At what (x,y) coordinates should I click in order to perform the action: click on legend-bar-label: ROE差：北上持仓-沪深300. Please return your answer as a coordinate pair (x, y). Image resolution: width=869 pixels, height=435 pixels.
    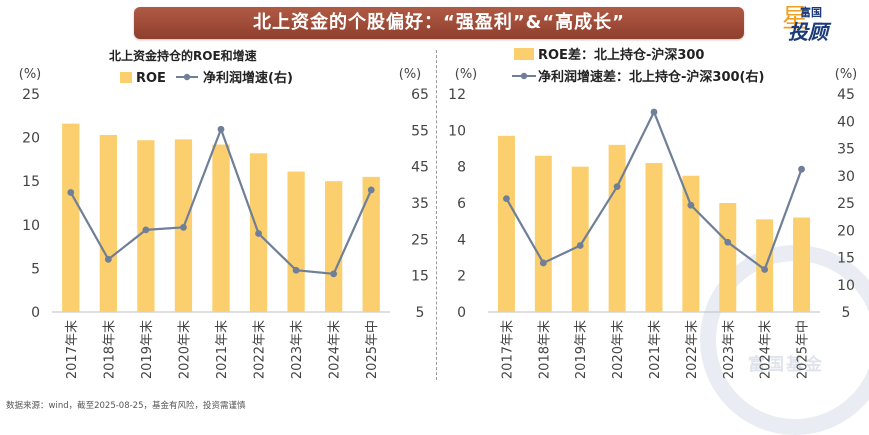
    Looking at the image, I should click on (621, 55).